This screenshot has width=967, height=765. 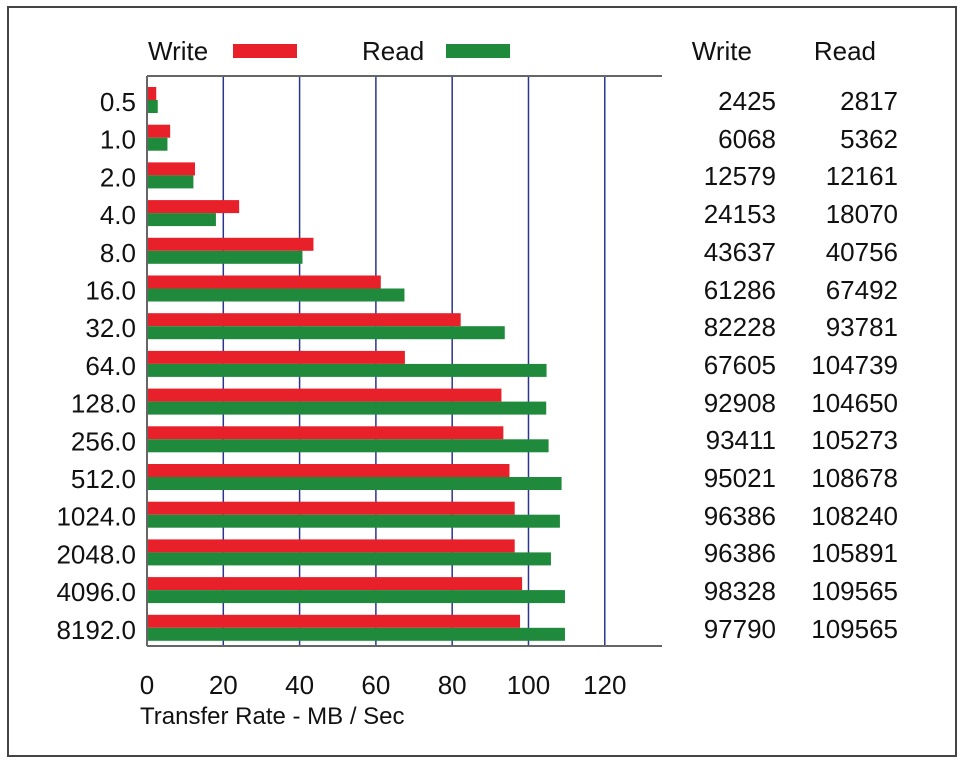 I want to click on y-tick-label: 2.0, so click(x=118, y=177).